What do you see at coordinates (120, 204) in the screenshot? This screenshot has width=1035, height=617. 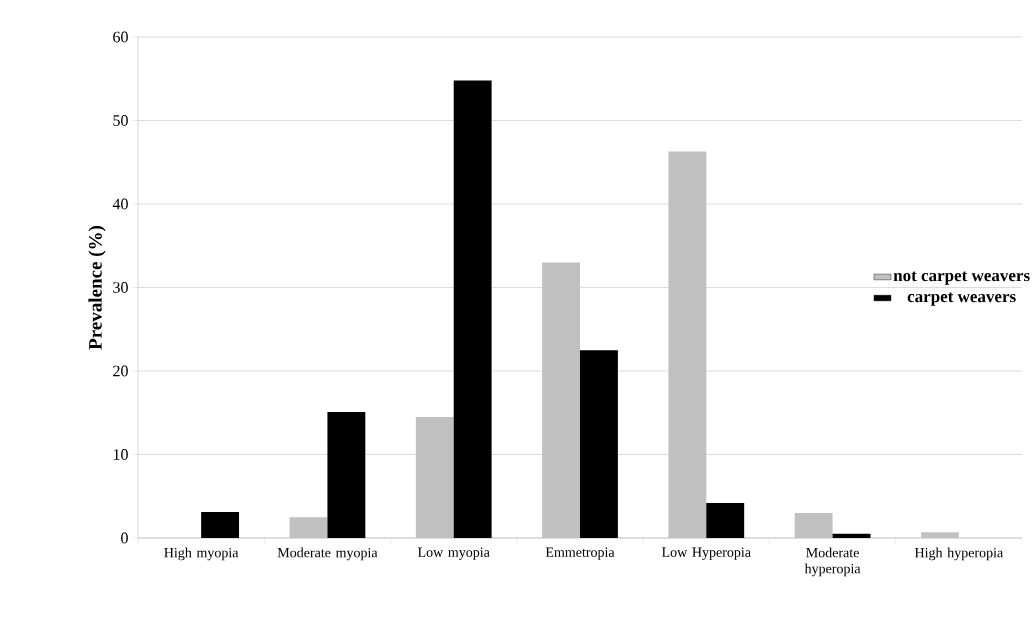 I see `y-tick-label: 40` at bounding box center [120, 204].